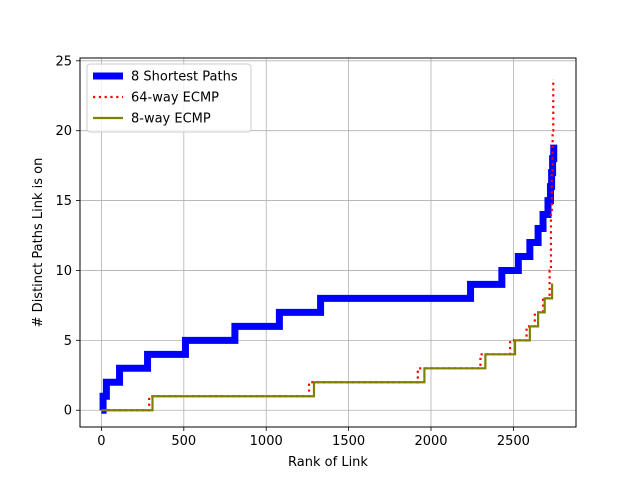 Image resolution: width=640 pixels, height=480 pixels. Describe the element at coordinates (101, 441) in the screenshot. I see `x-tick-label: 0` at that location.